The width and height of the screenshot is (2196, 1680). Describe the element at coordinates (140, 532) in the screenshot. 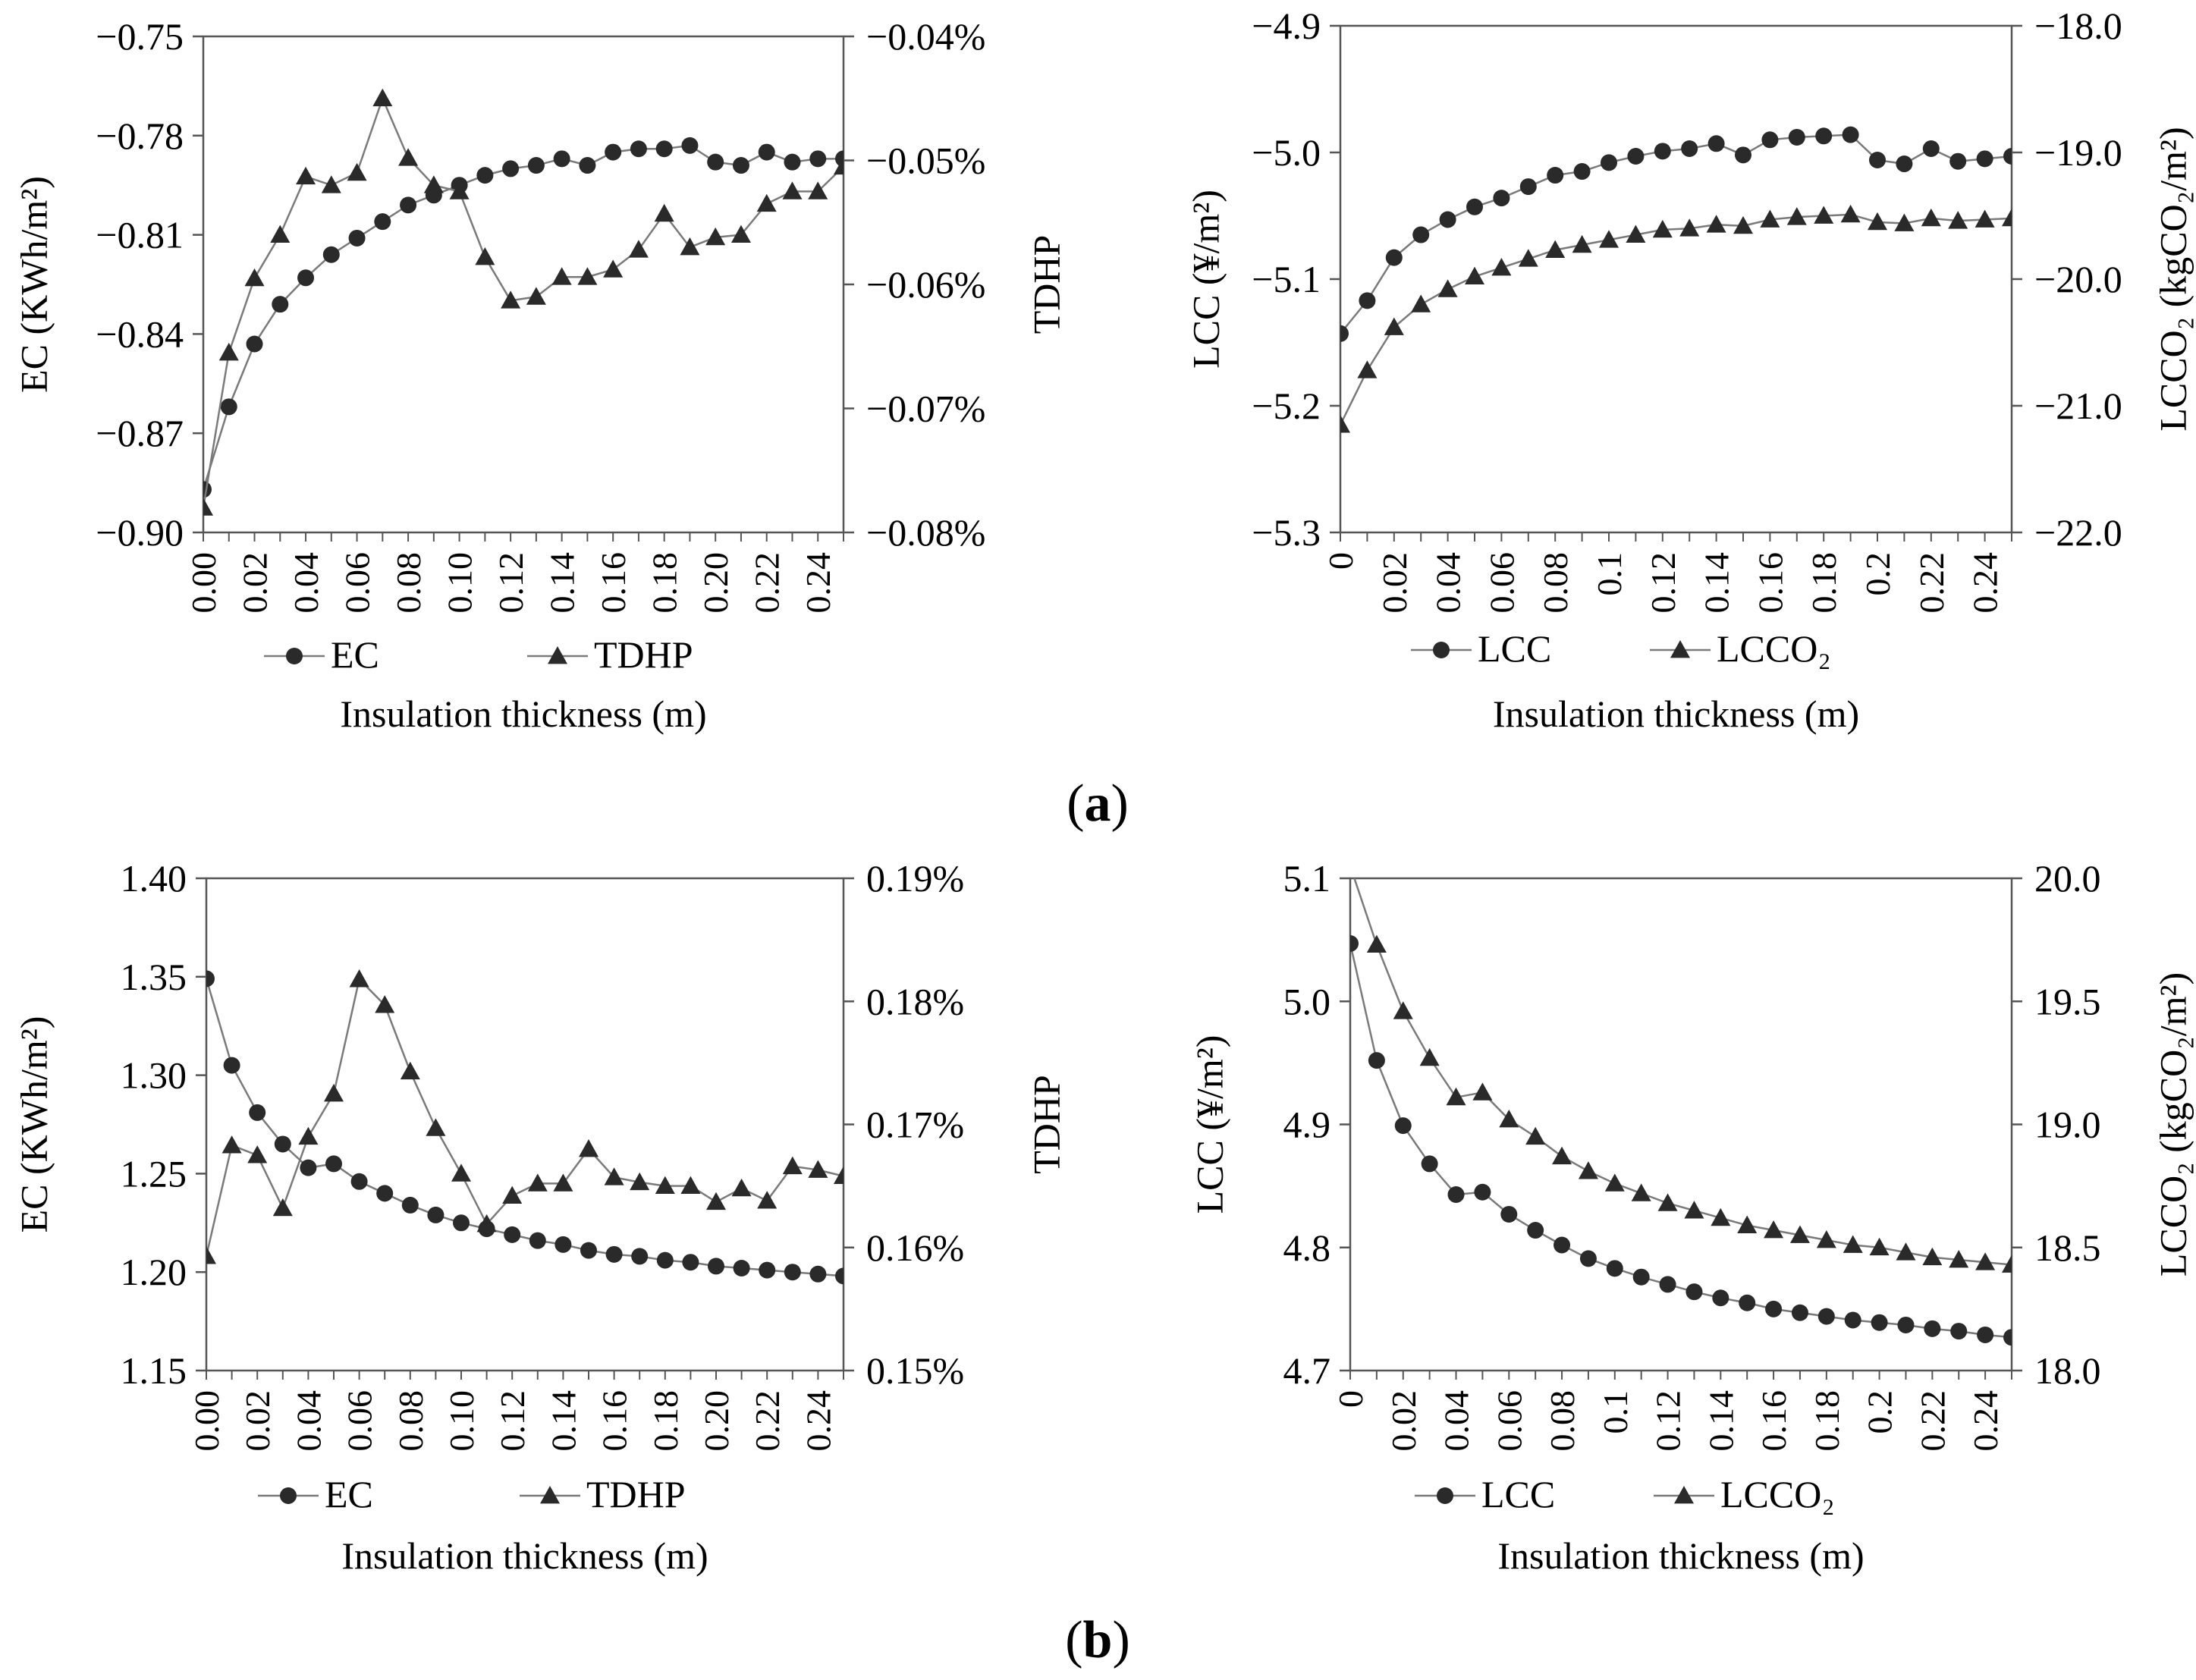

I see `y-left-tick-label: −0.90` at that location.